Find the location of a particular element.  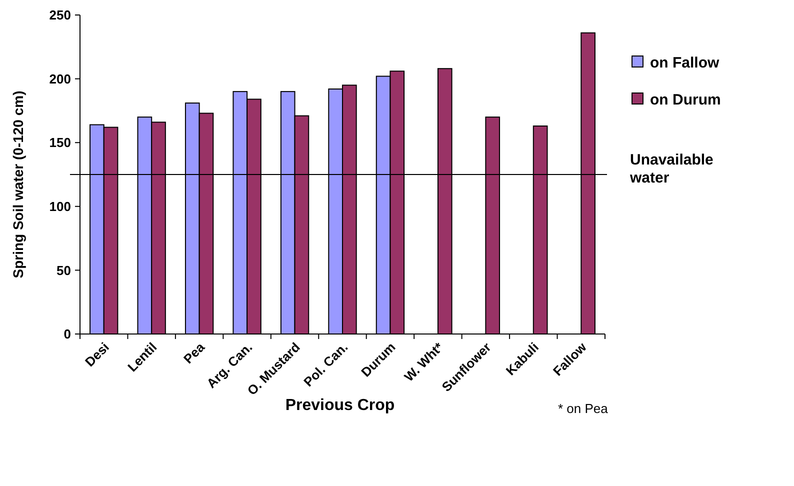

y-axis-title: Spring Soil water (0-120 cm) is located at coordinates (18, 184).